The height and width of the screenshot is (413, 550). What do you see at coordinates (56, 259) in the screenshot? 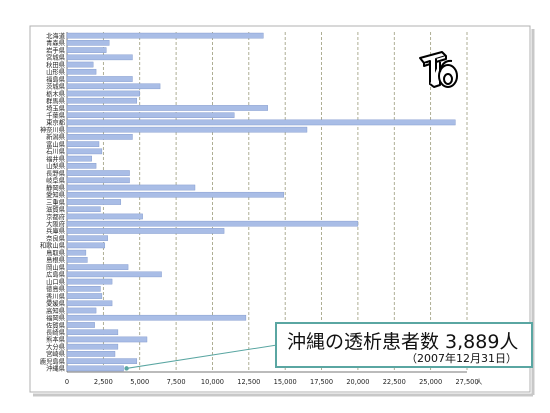
I see `y-tick-label: 島根県` at bounding box center [56, 259].